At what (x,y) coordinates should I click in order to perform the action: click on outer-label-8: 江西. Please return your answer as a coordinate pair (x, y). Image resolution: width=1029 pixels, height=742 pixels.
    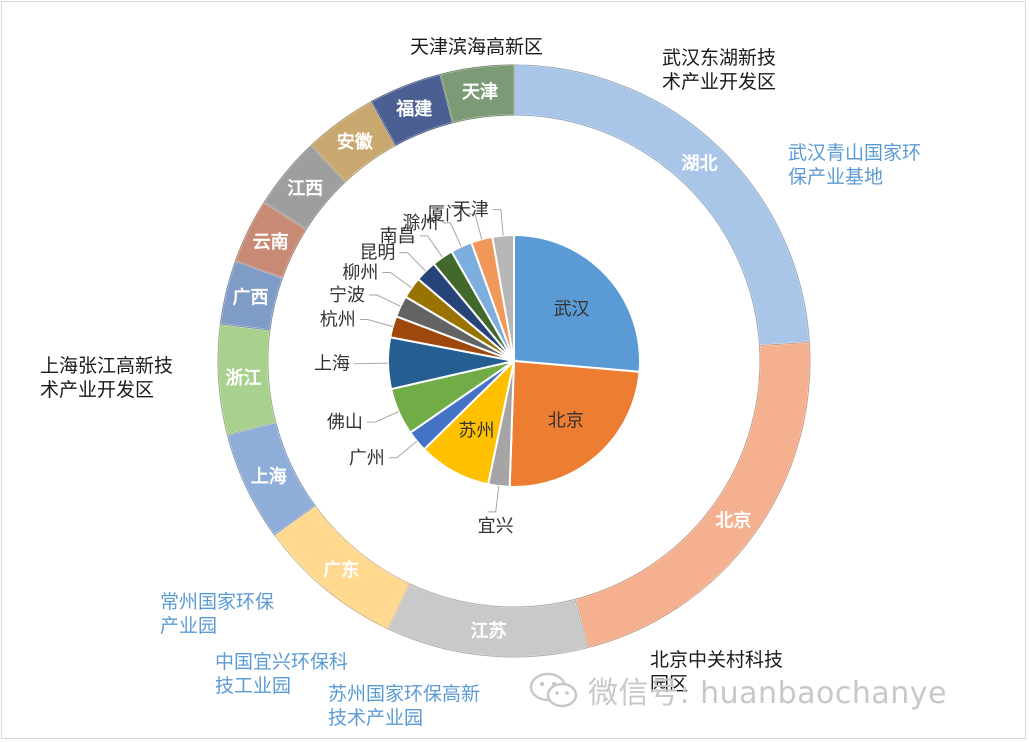
    Looking at the image, I should click on (305, 188).